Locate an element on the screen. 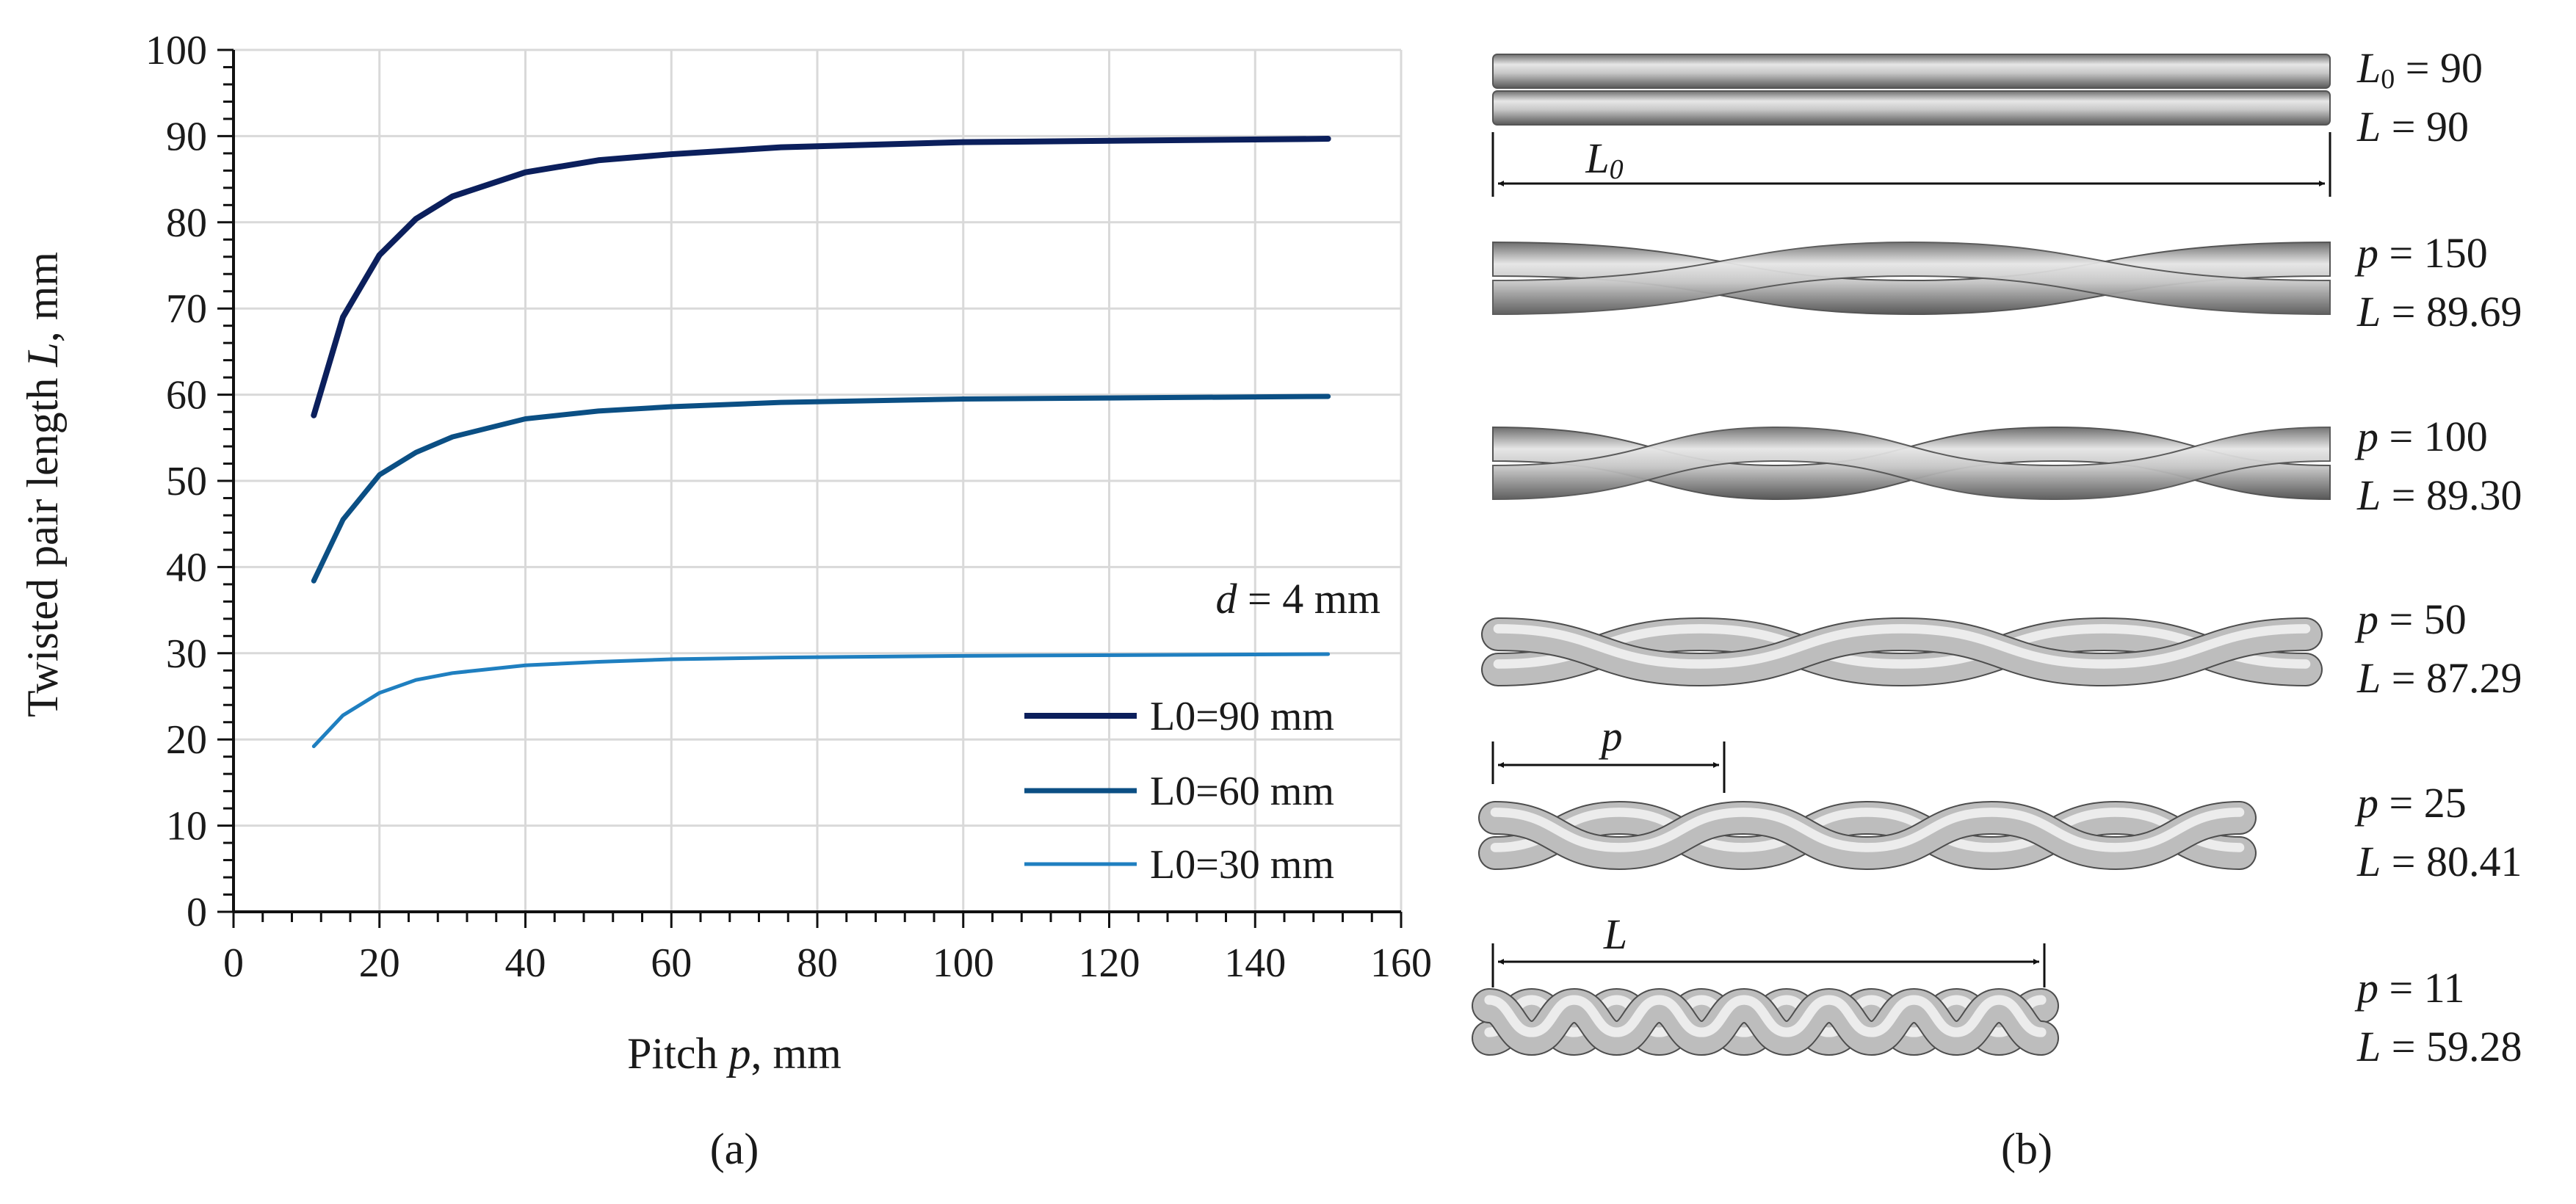 This screenshot has width=2576, height=1204. l0-dim-label: L0 is located at coordinates (1604, 159).